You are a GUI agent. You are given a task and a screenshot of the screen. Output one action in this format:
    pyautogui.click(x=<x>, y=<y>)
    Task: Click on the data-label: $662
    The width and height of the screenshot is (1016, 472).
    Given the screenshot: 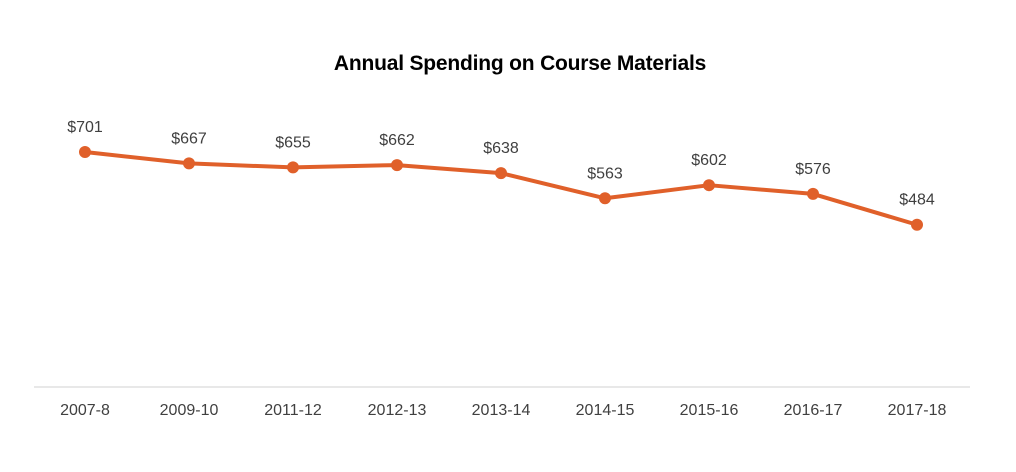 What is the action you would take?
    pyautogui.click(x=397, y=140)
    